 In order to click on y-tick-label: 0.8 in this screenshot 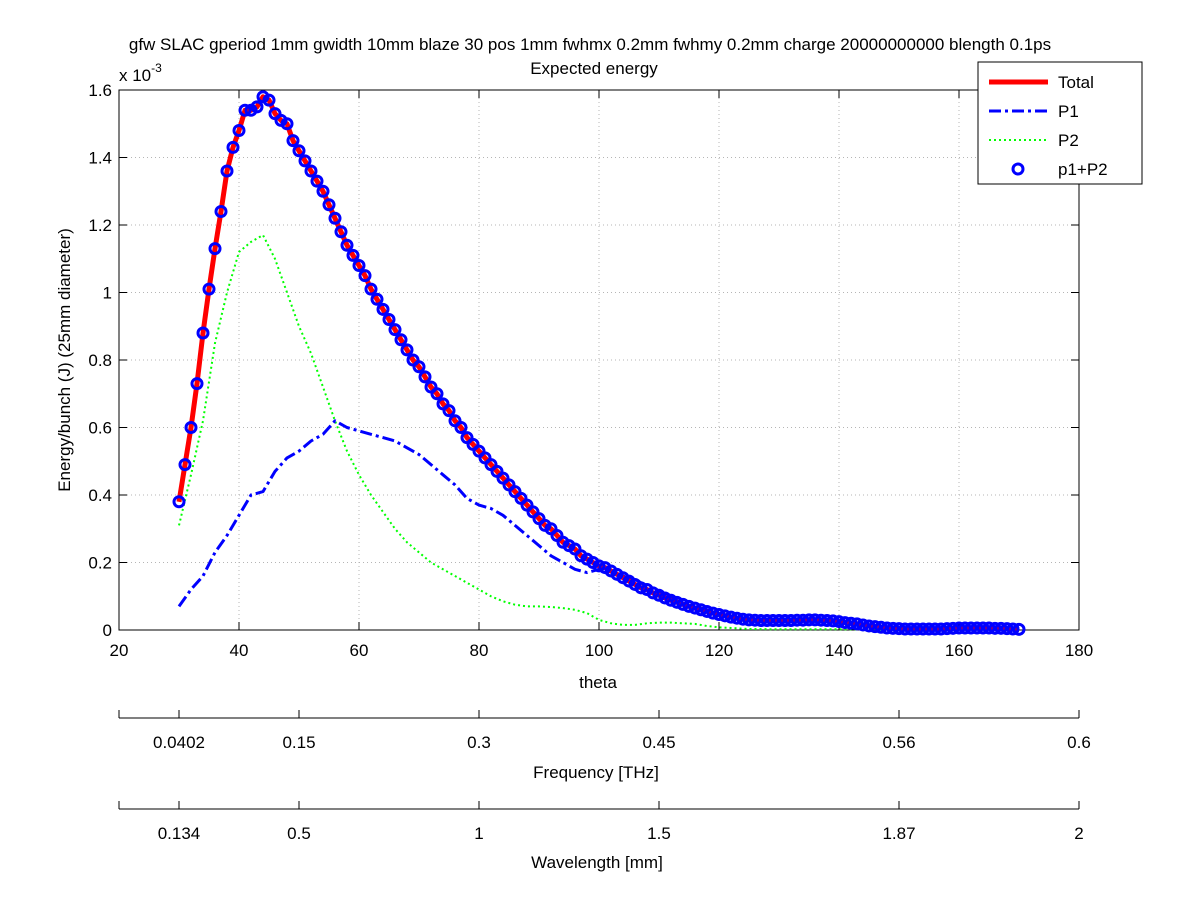, I will do `click(100, 360)`.